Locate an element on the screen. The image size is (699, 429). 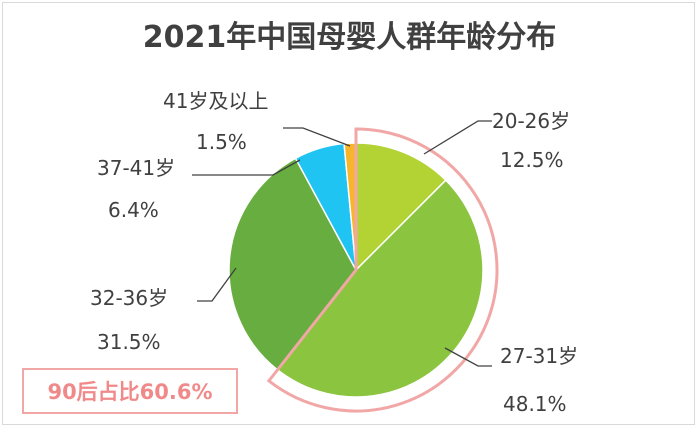
chart-title: 2021年中国母婴人群年龄分布 is located at coordinates (349, 37).